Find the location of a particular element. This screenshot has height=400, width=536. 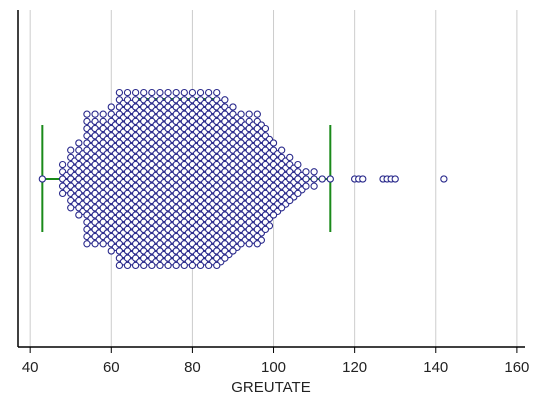

x-tick-label-100: 100 is located at coordinates (273, 367).